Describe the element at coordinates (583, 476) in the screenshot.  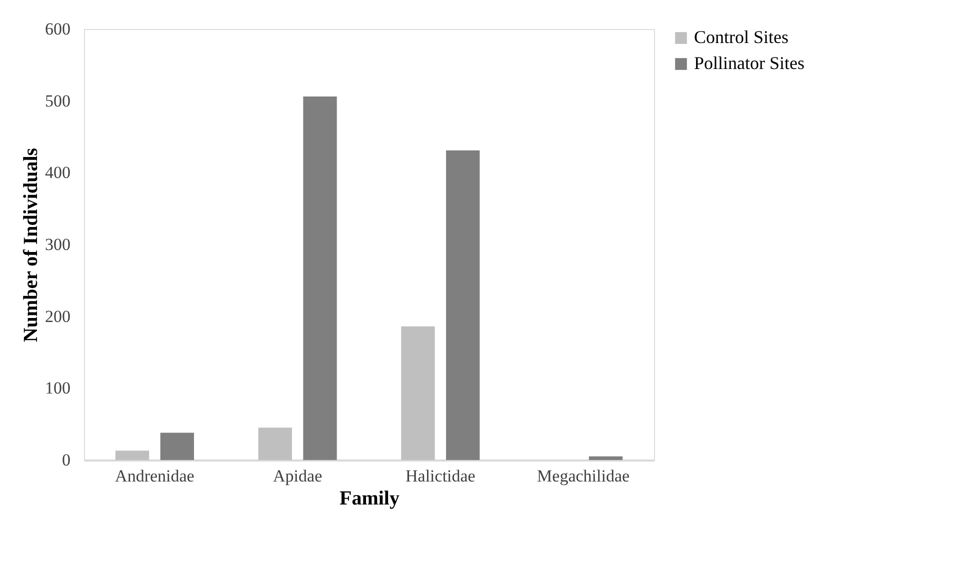
I see `x-tick-label: Megachilidae` at that location.